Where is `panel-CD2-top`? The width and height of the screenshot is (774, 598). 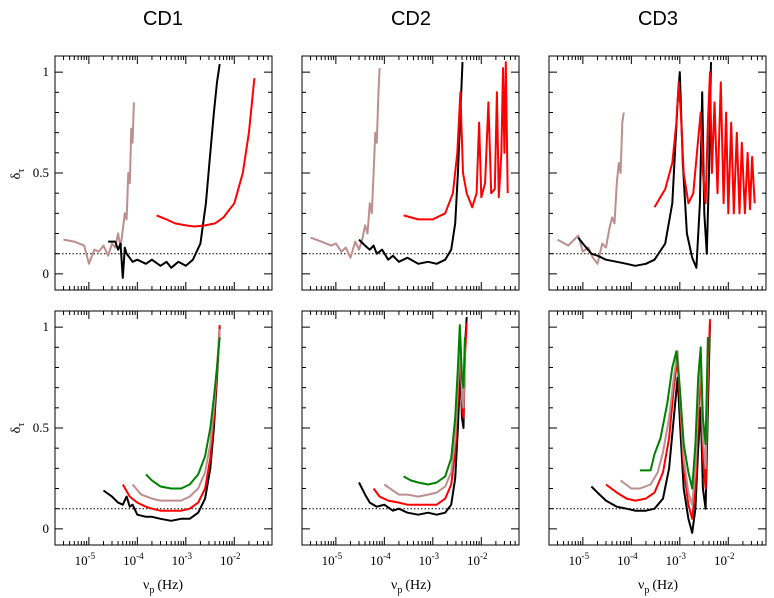
panel-CD2-top is located at coordinates (410, 173).